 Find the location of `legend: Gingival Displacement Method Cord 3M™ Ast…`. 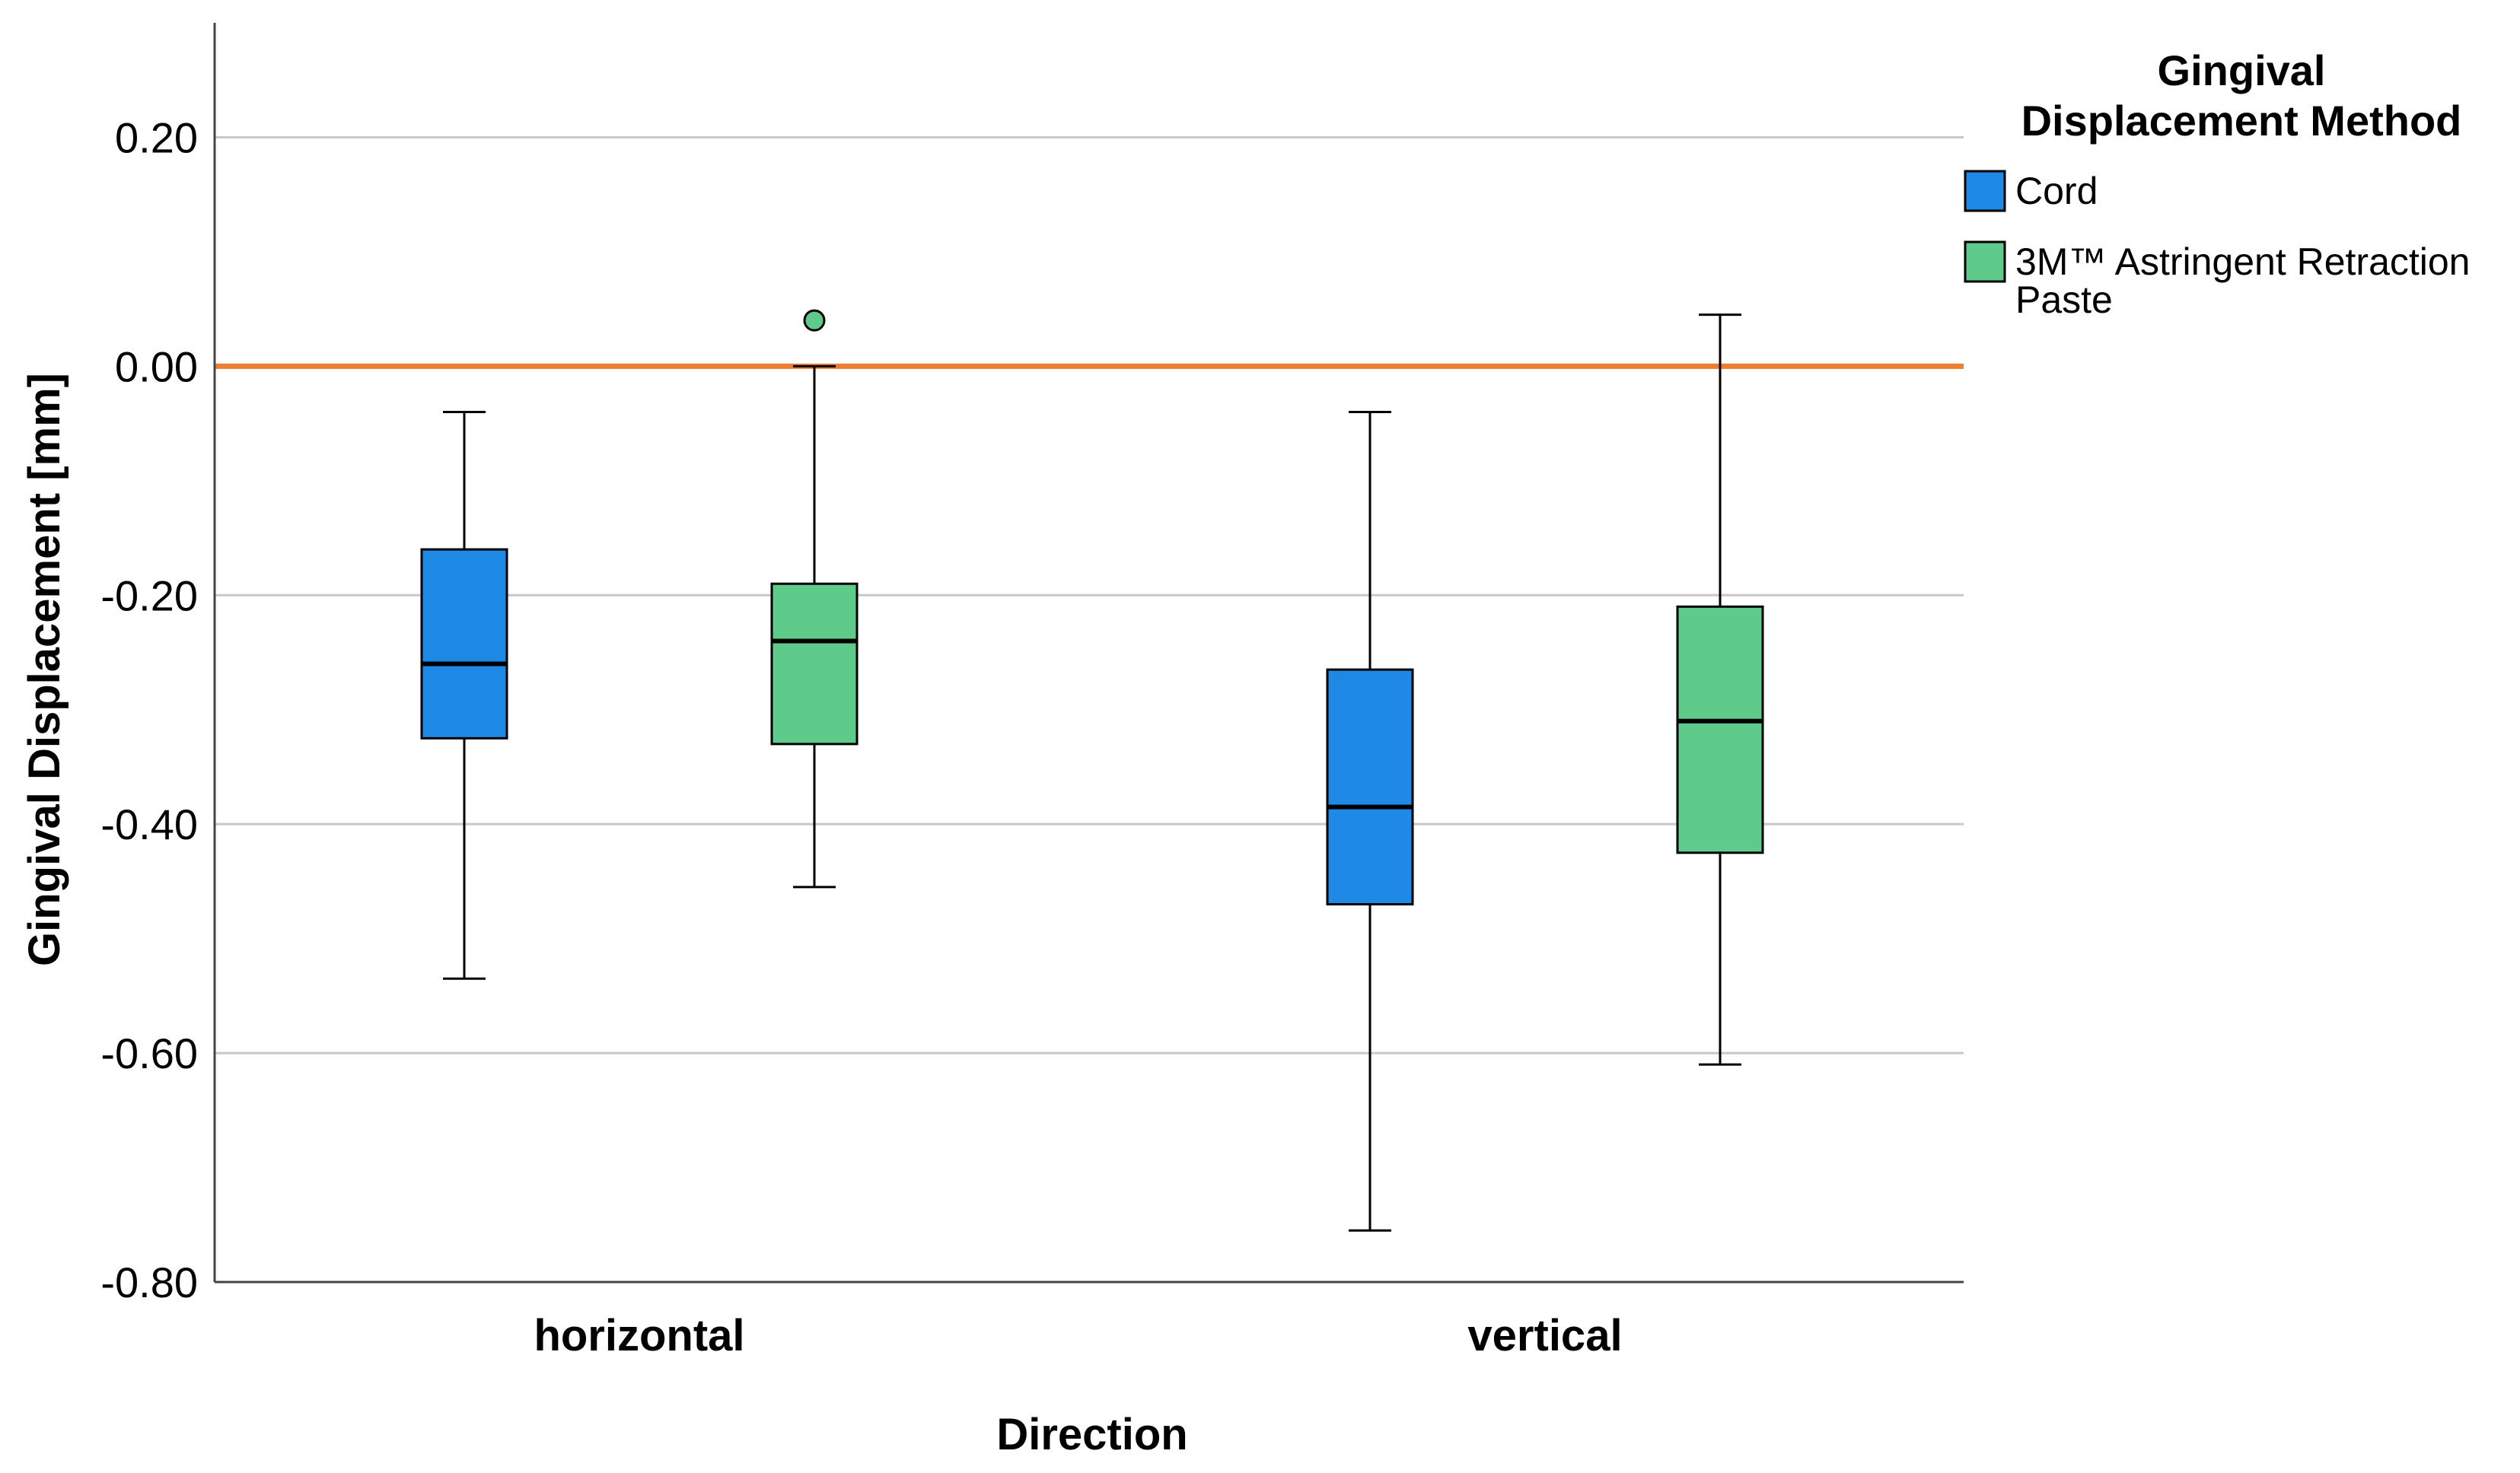

legend: Gingival Displacement Method Cord 3M™ Ast… is located at coordinates (2217, 183).